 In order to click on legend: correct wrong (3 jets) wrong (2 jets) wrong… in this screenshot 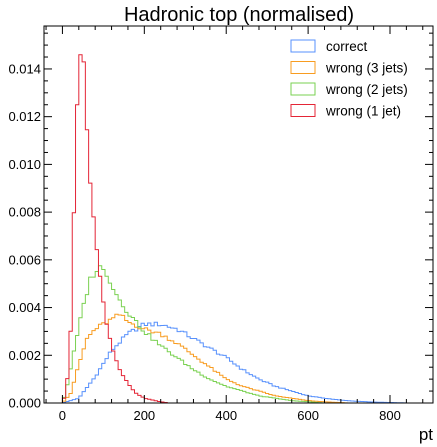, I will do `click(349, 79)`.